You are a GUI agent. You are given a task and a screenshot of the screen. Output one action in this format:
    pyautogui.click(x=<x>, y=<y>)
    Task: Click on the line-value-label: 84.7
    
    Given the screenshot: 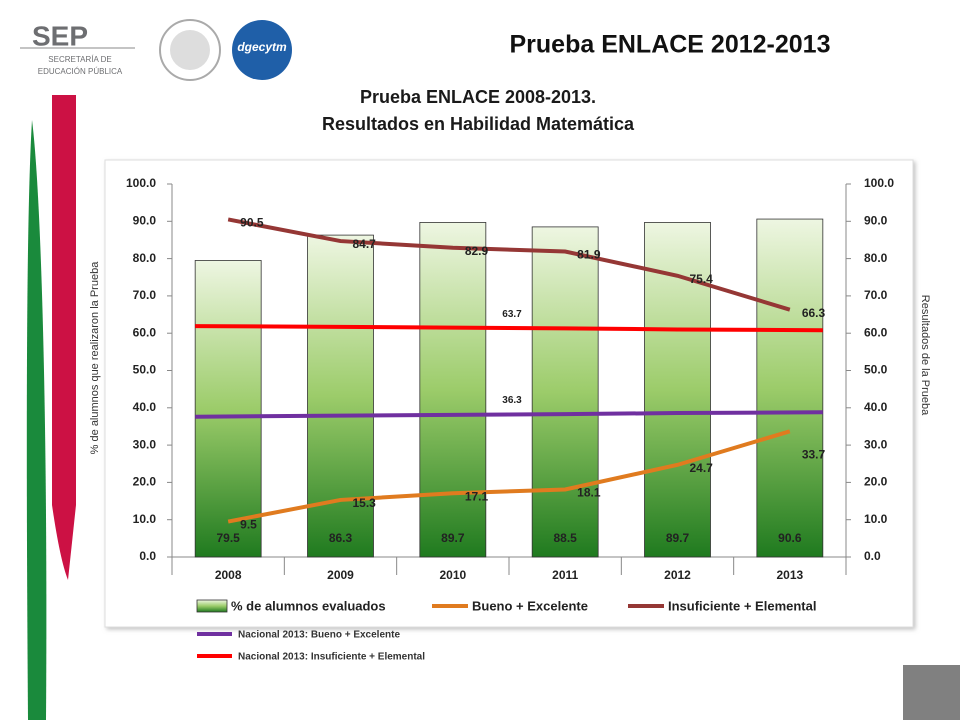 What is the action you would take?
    pyautogui.click(x=365, y=244)
    